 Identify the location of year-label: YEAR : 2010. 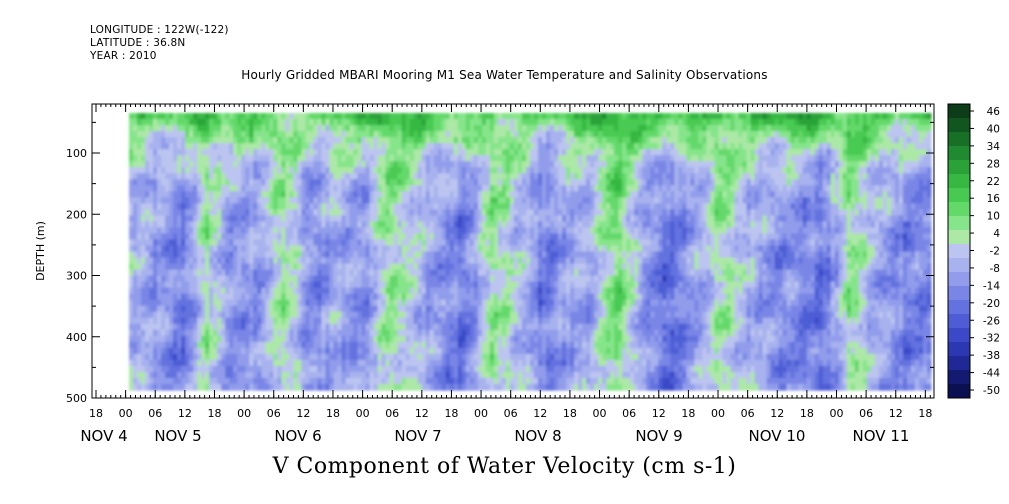
(123, 56).